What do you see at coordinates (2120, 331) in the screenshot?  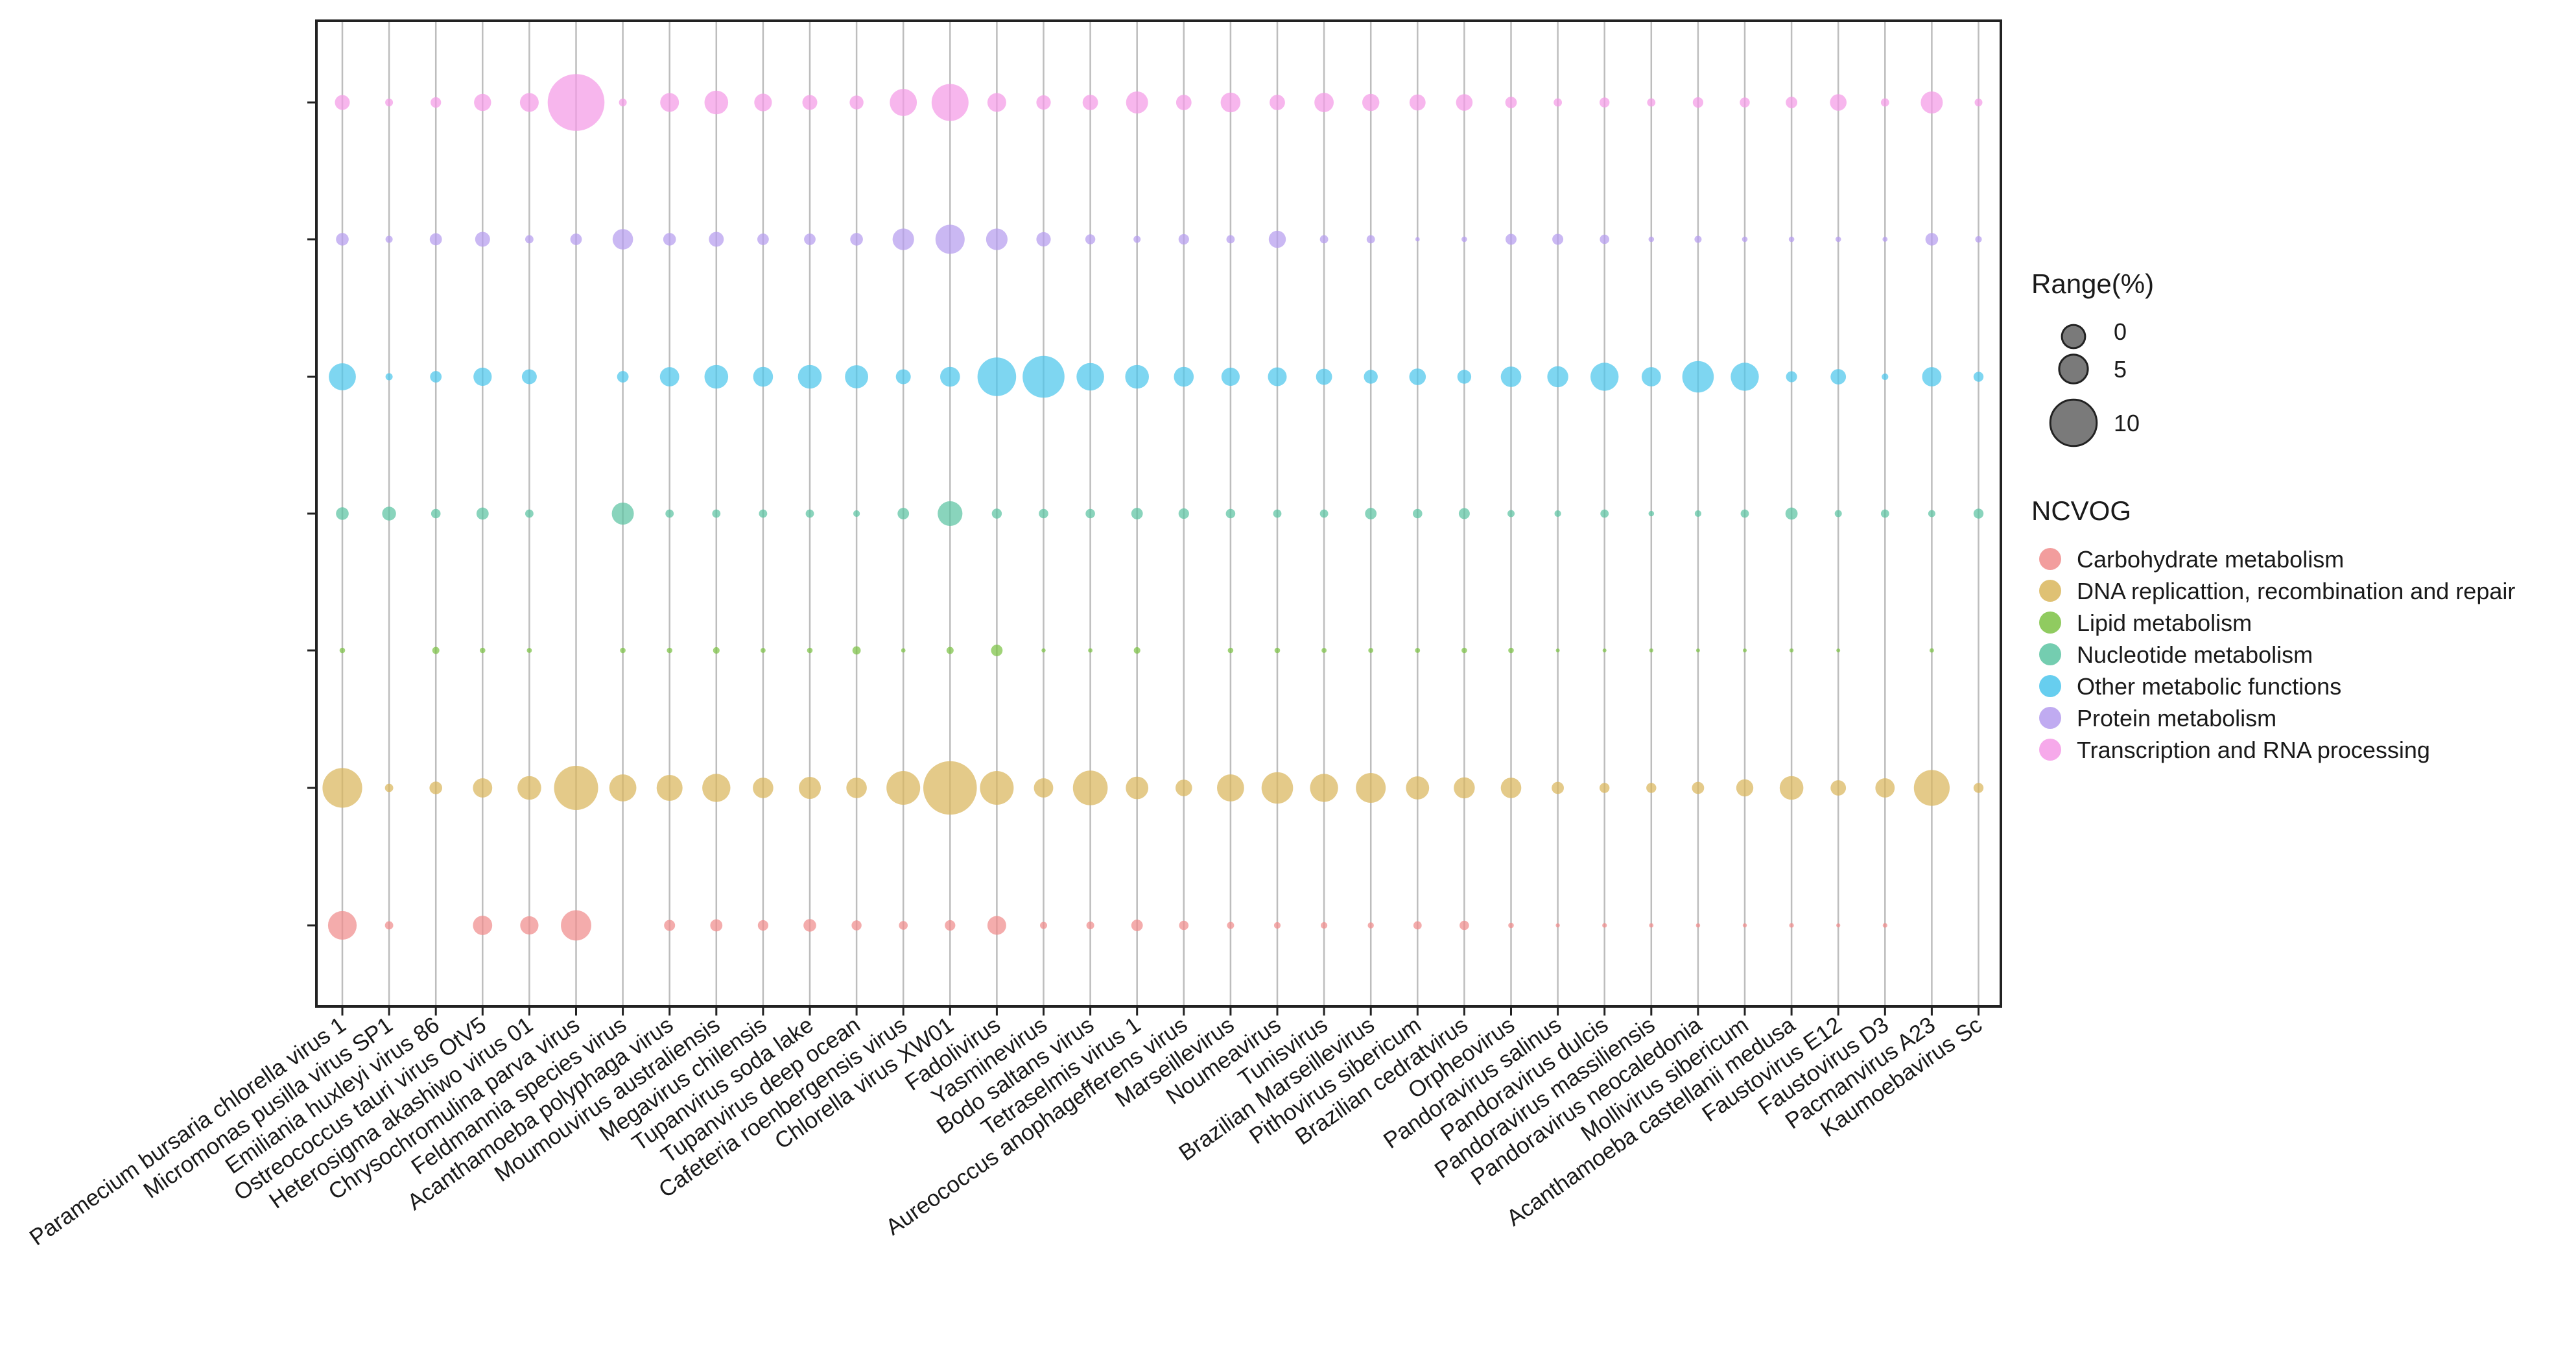 I see `size-legend-label: 0` at bounding box center [2120, 331].